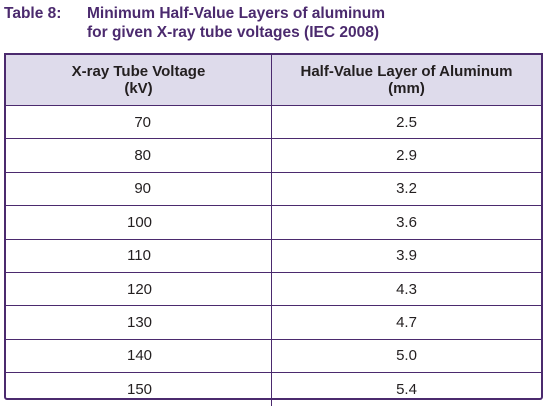 The height and width of the screenshot is (408, 549). What do you see at coordinates (139, 322) in the screenshot?
I see `voltage-cell: 130` at bounding box center [139, 322].